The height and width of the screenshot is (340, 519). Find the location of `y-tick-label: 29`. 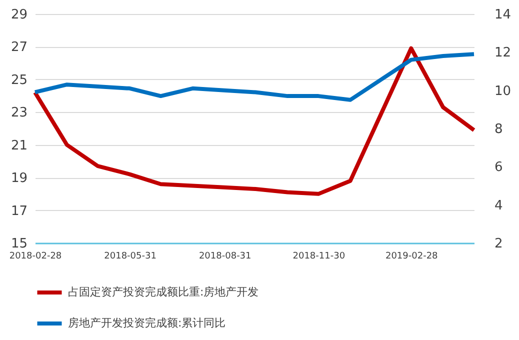

y-tick-label: 29 is located at coordinates (19, 15).